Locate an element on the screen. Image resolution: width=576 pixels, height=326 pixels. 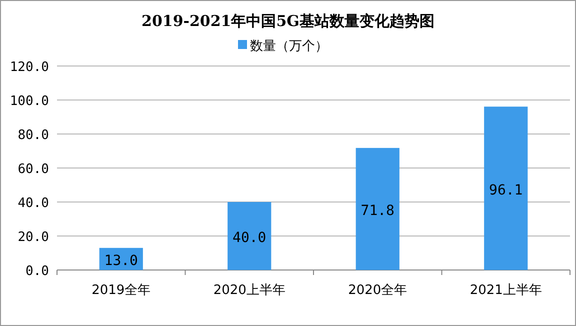
y-tick-label: 0.0 is located at coordinates (37, 271).